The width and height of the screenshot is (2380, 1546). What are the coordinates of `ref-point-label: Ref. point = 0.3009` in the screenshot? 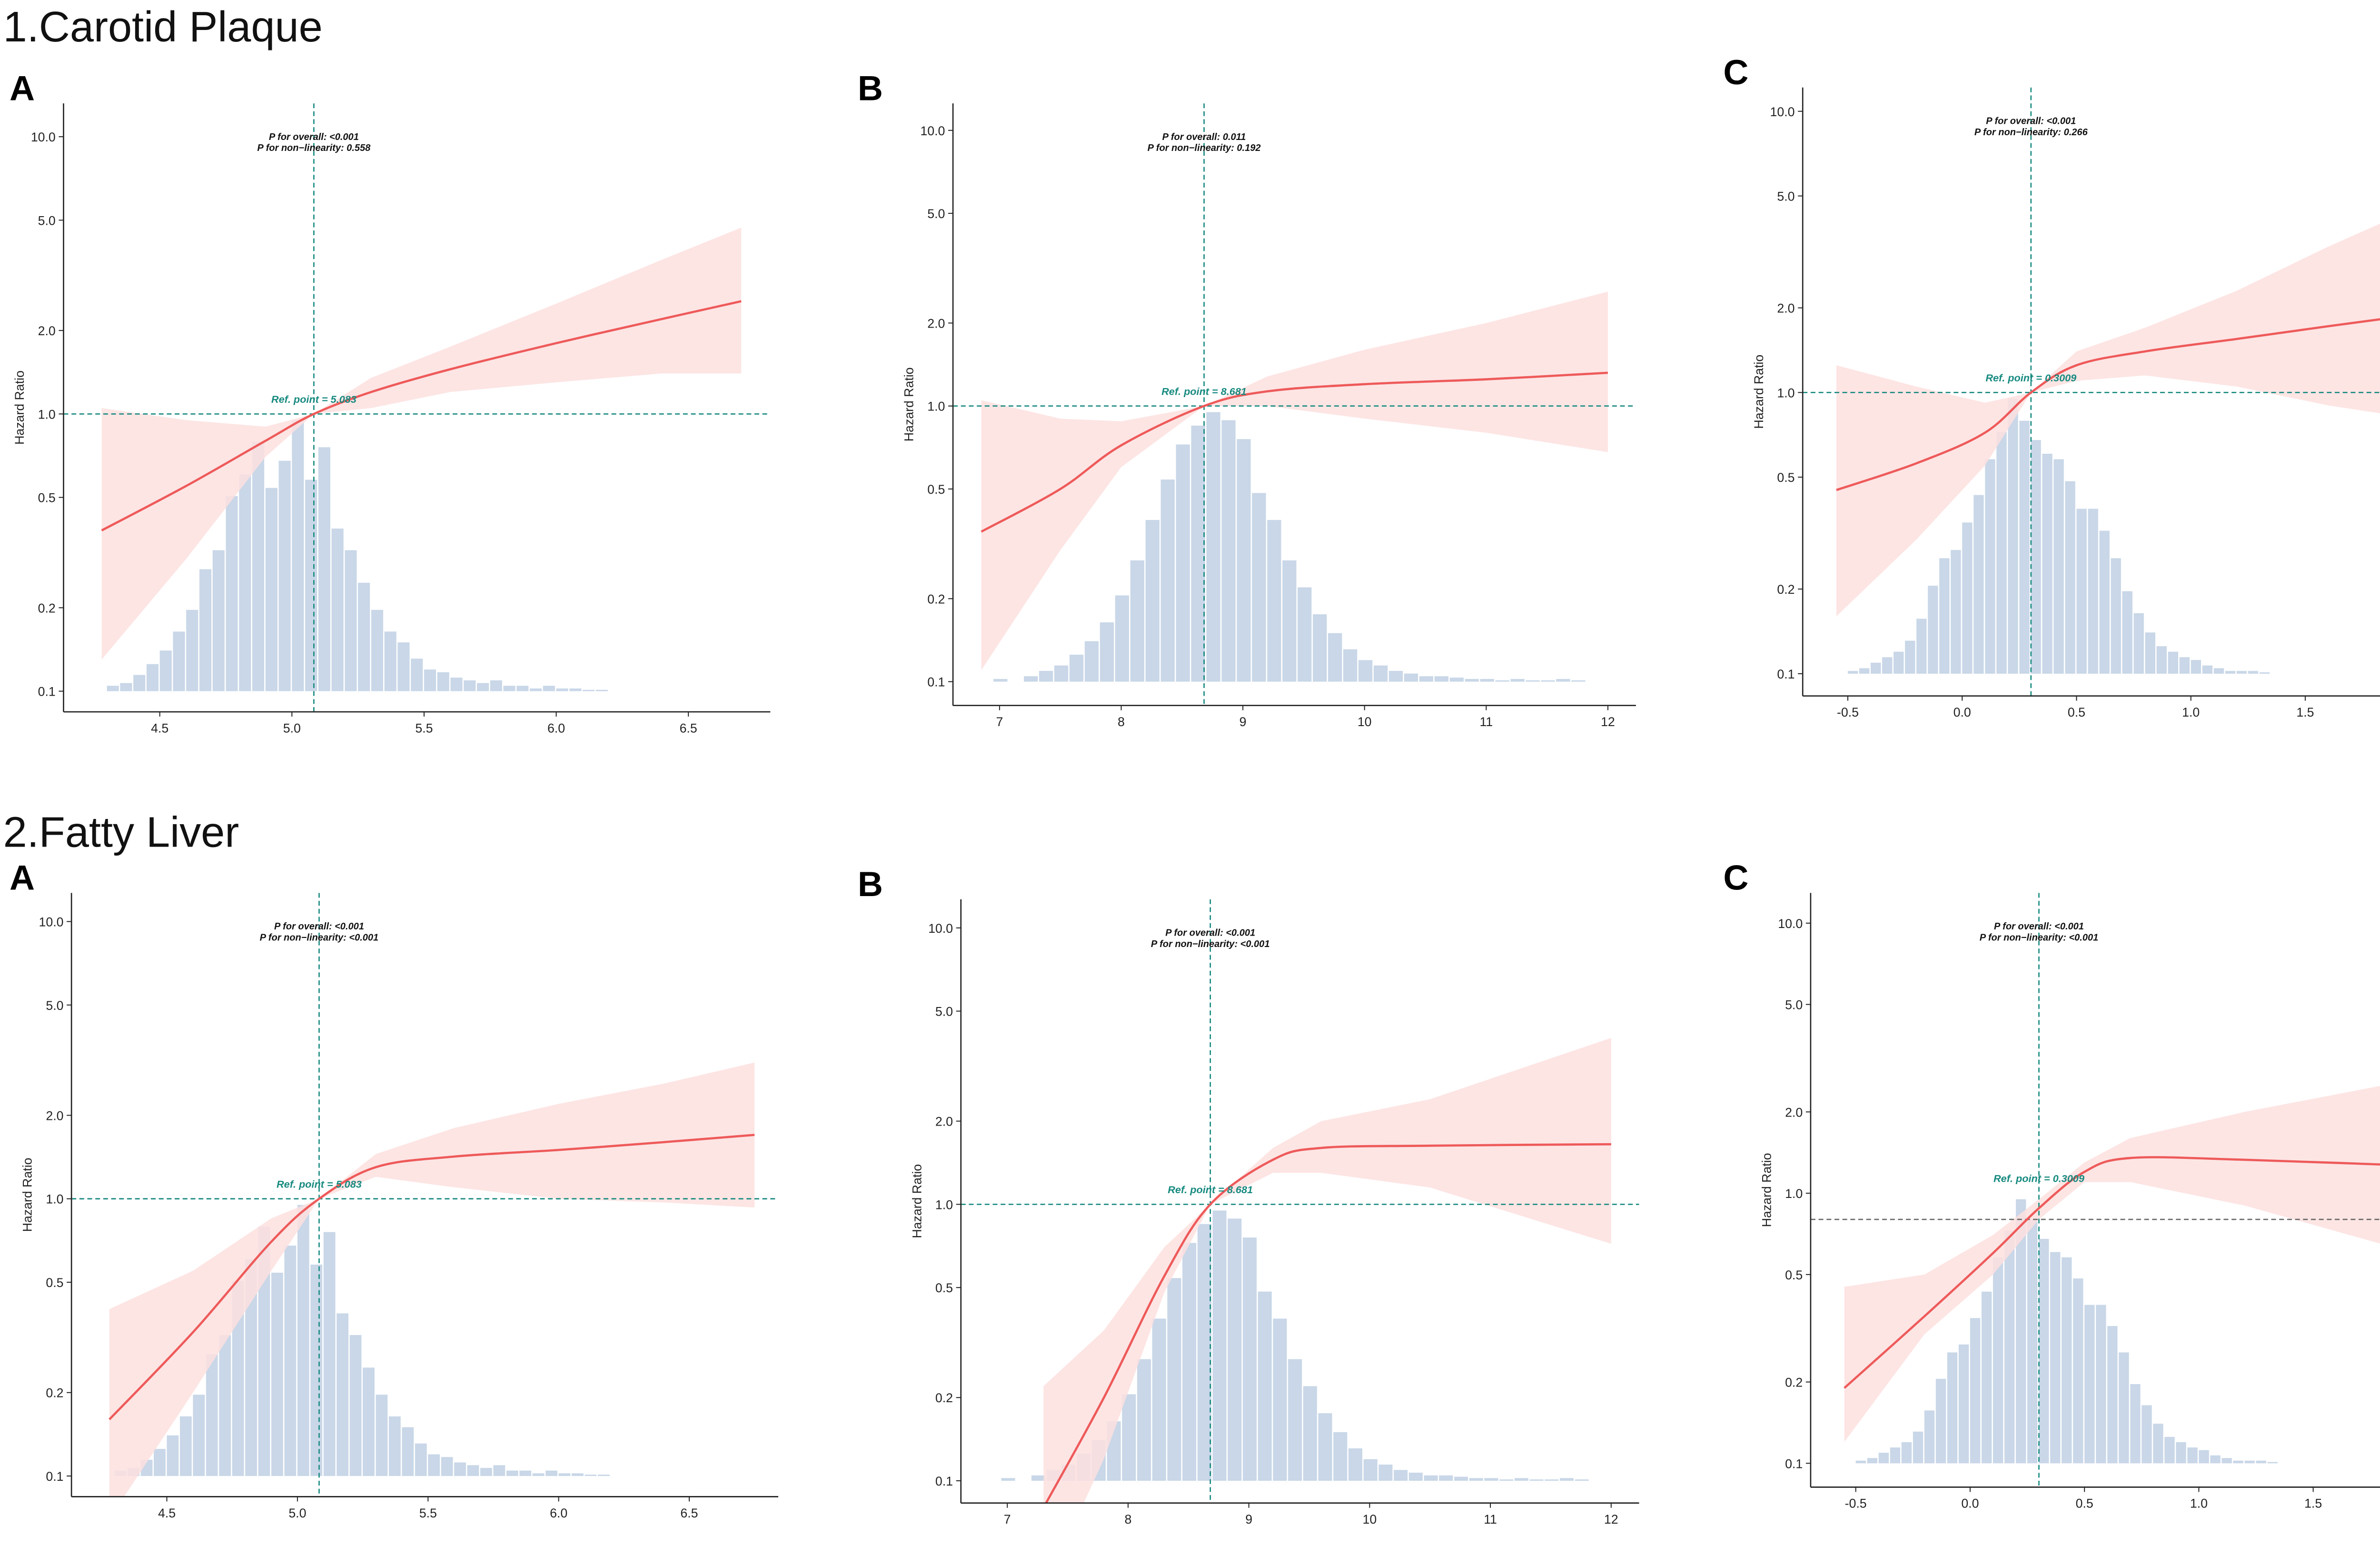 It's located at (2039, 1179).